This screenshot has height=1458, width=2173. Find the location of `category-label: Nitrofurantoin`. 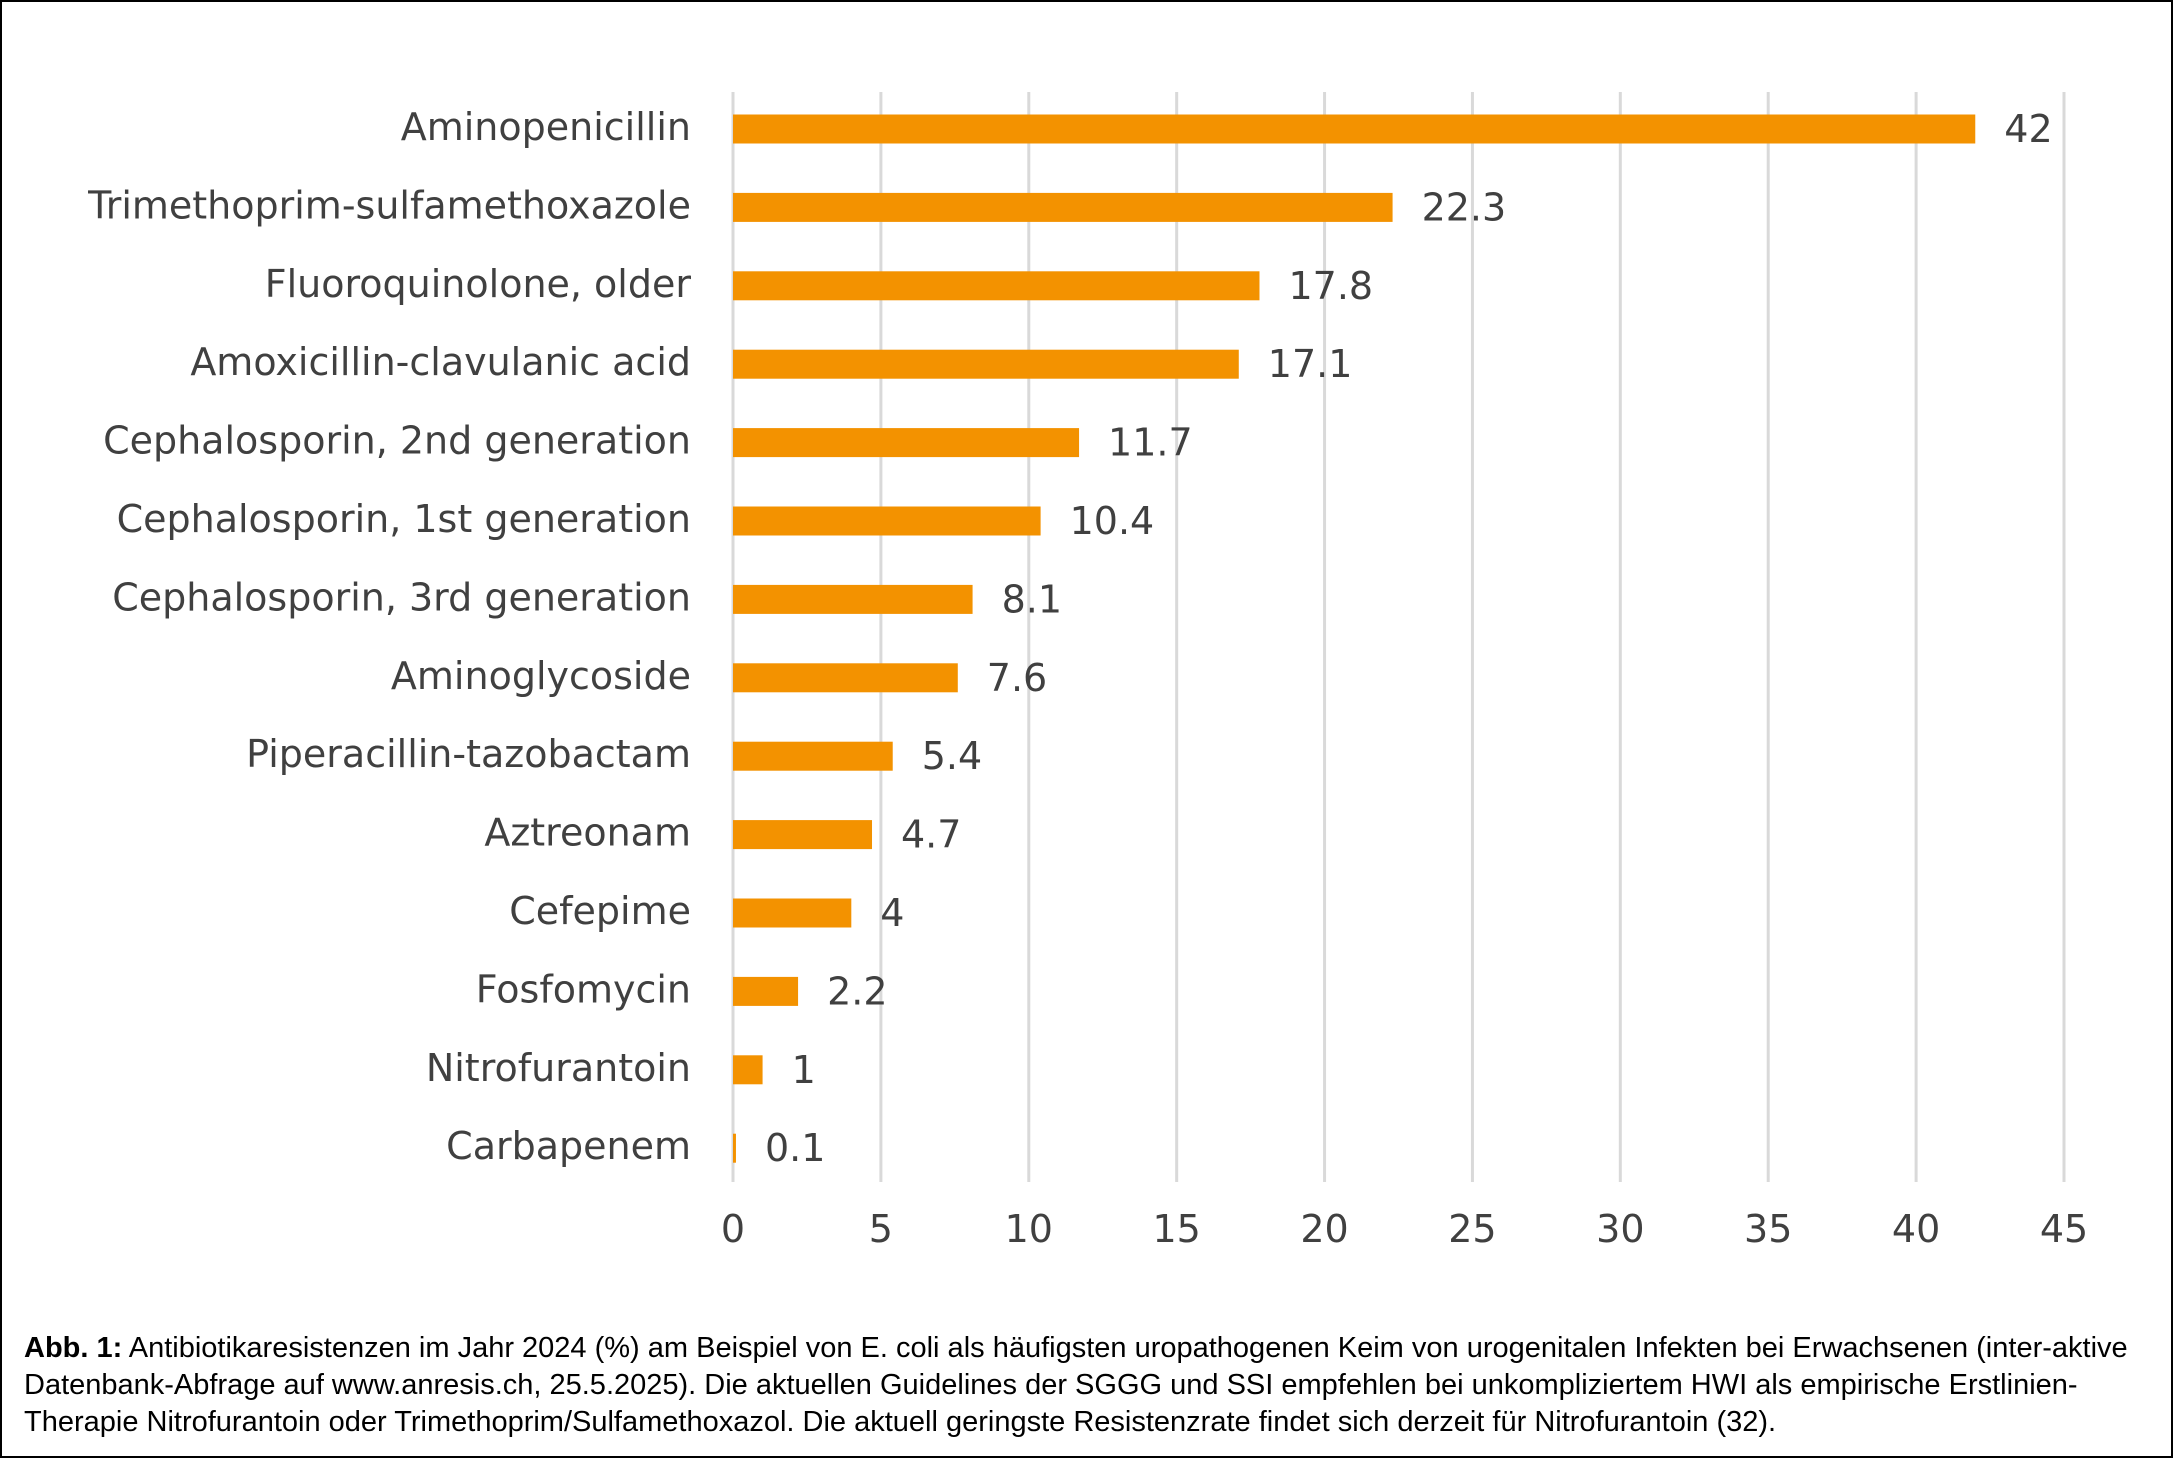

category-label: Nitrofurantoin is located at coordinates (558, 1068).